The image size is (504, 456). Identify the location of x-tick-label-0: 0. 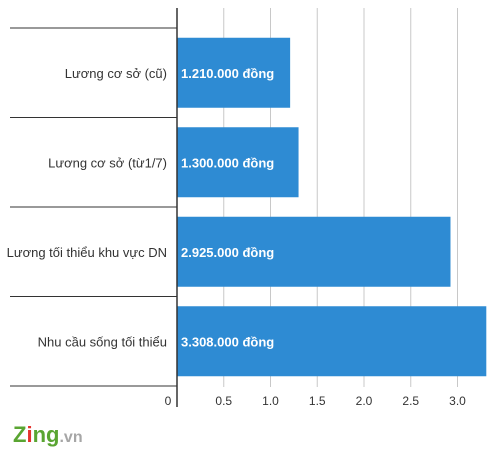
(168, 401).